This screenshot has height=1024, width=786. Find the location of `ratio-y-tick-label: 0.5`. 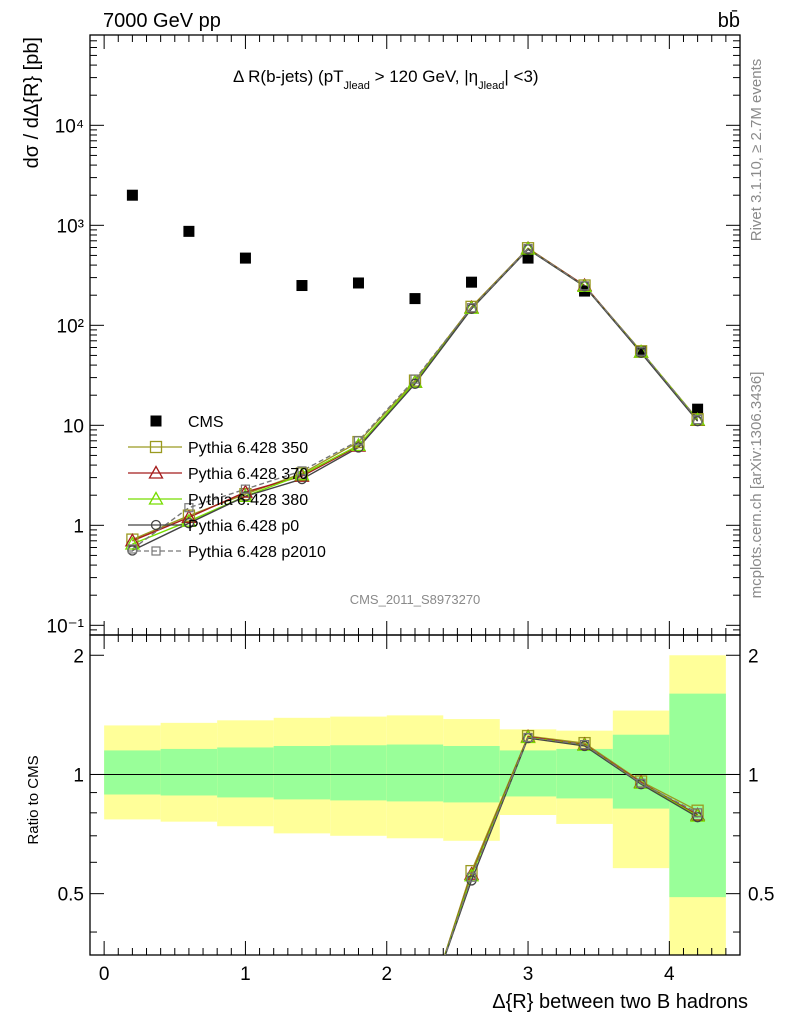

ratio-y-tick-label: 0.5 is located at coordinates (71, 895).